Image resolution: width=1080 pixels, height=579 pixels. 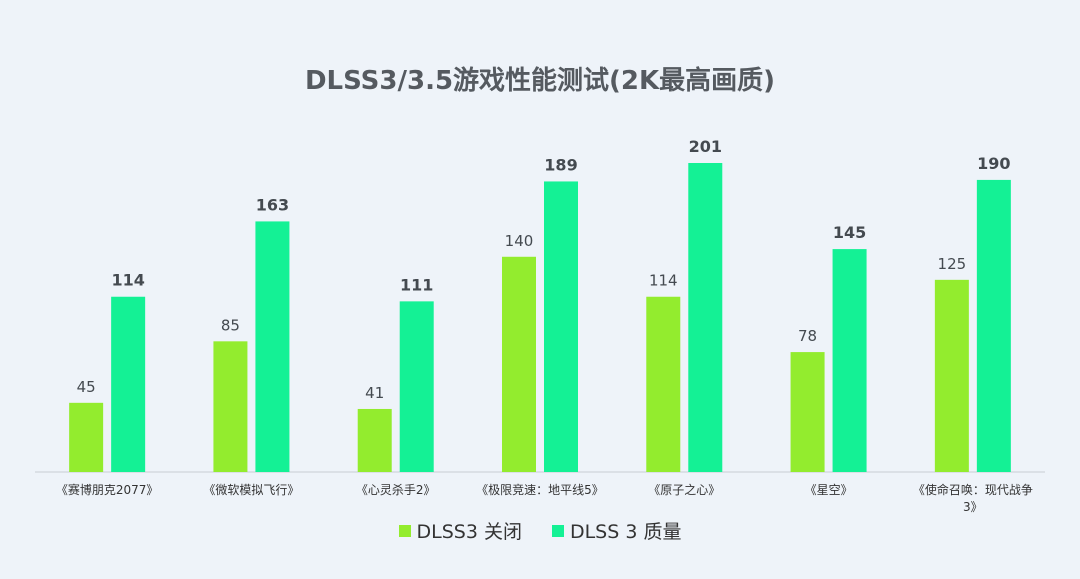 I want to click on data-label: 145, so click(x=849, y=232).